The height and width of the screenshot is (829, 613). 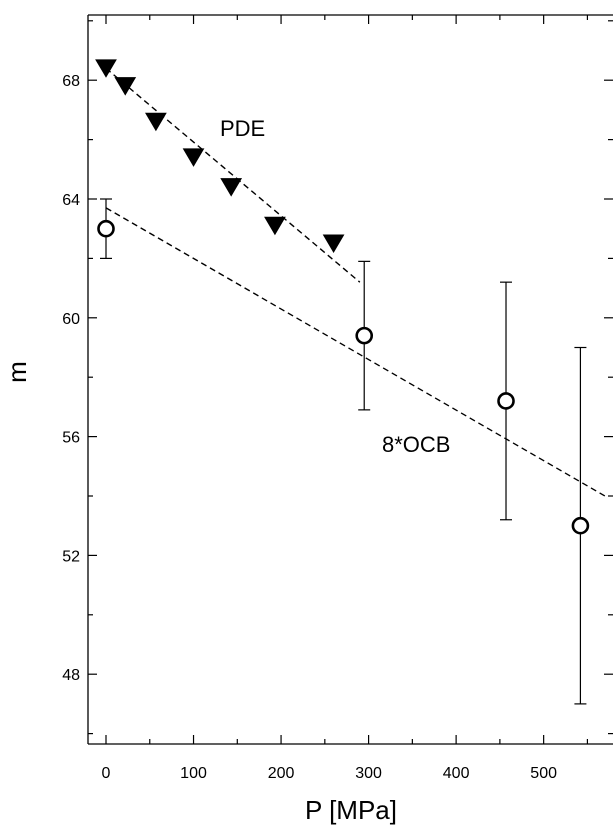 What do you see at coordinates (106, 773) in the screenshot?
I see `x-tick-label: 0` at bounding box center [106, 773].